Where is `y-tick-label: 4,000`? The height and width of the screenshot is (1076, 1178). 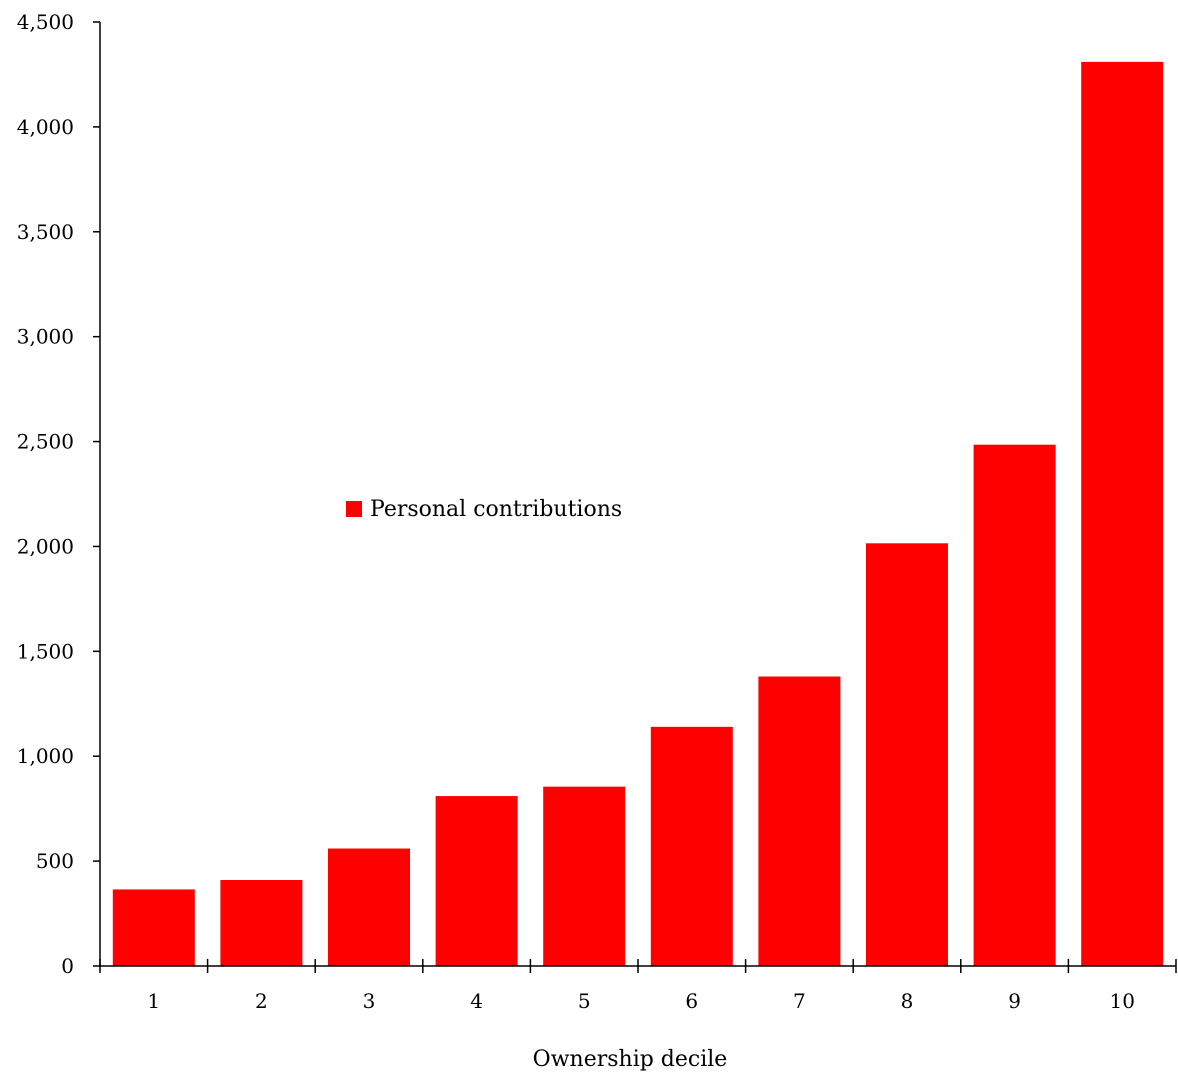 y-tick-label: 4,000 is located at coordinates (45, 127).